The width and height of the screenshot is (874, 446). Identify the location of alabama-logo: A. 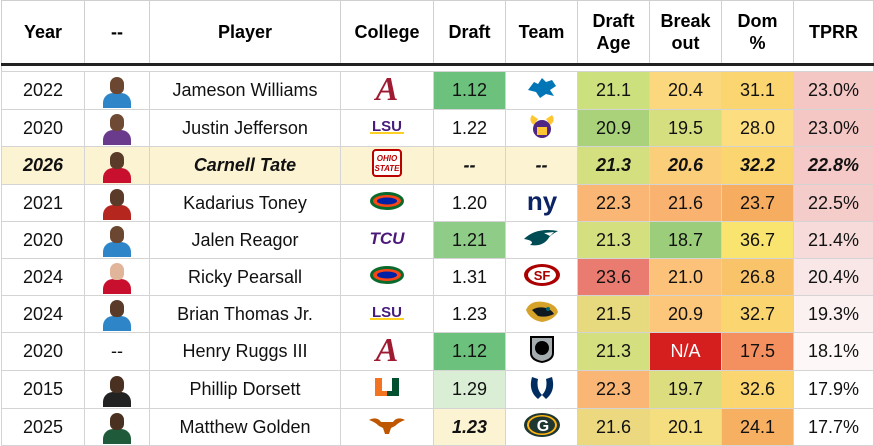
(387, 90).